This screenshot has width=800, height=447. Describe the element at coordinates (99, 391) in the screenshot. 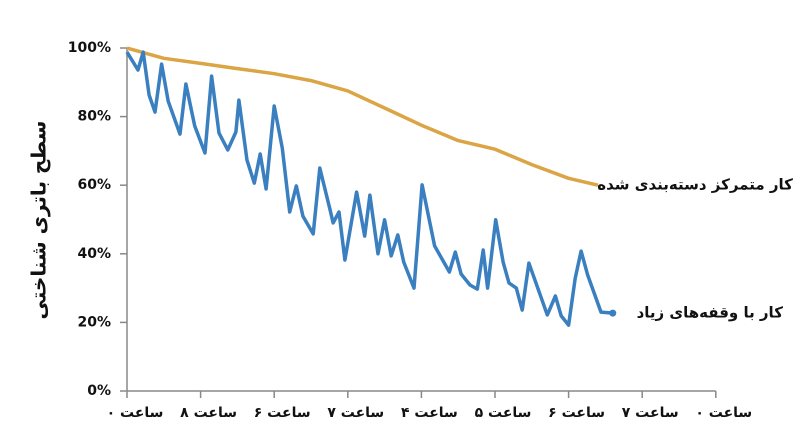

I see `y-tick-label: 0%` at that location.